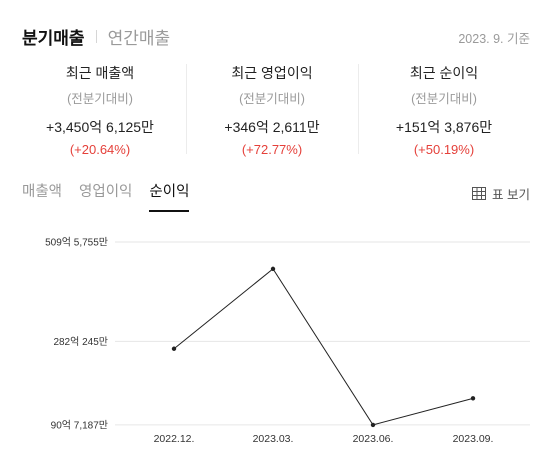 The height and width of the screenshot is (468, 544). What do you see at coordinates (444, 127) in the screenshot?
I see `metric-value: +151억 3,876만` at bounding box center [444, 127].